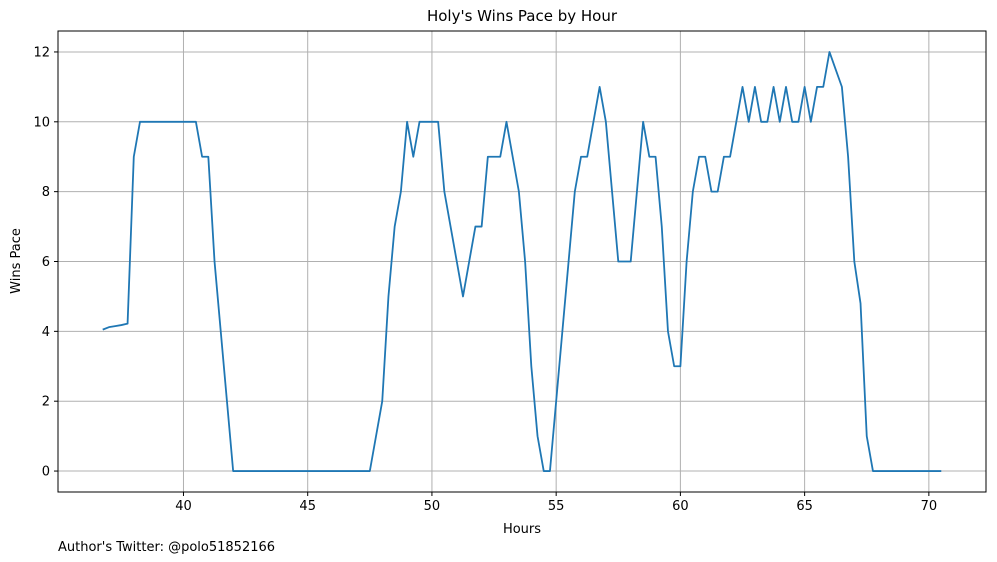 The height and width of the screenshot is (562, 997). Describe the element at coordinates (307, 506) in the screenshot. I see `x-tick-label: 45` at that location.